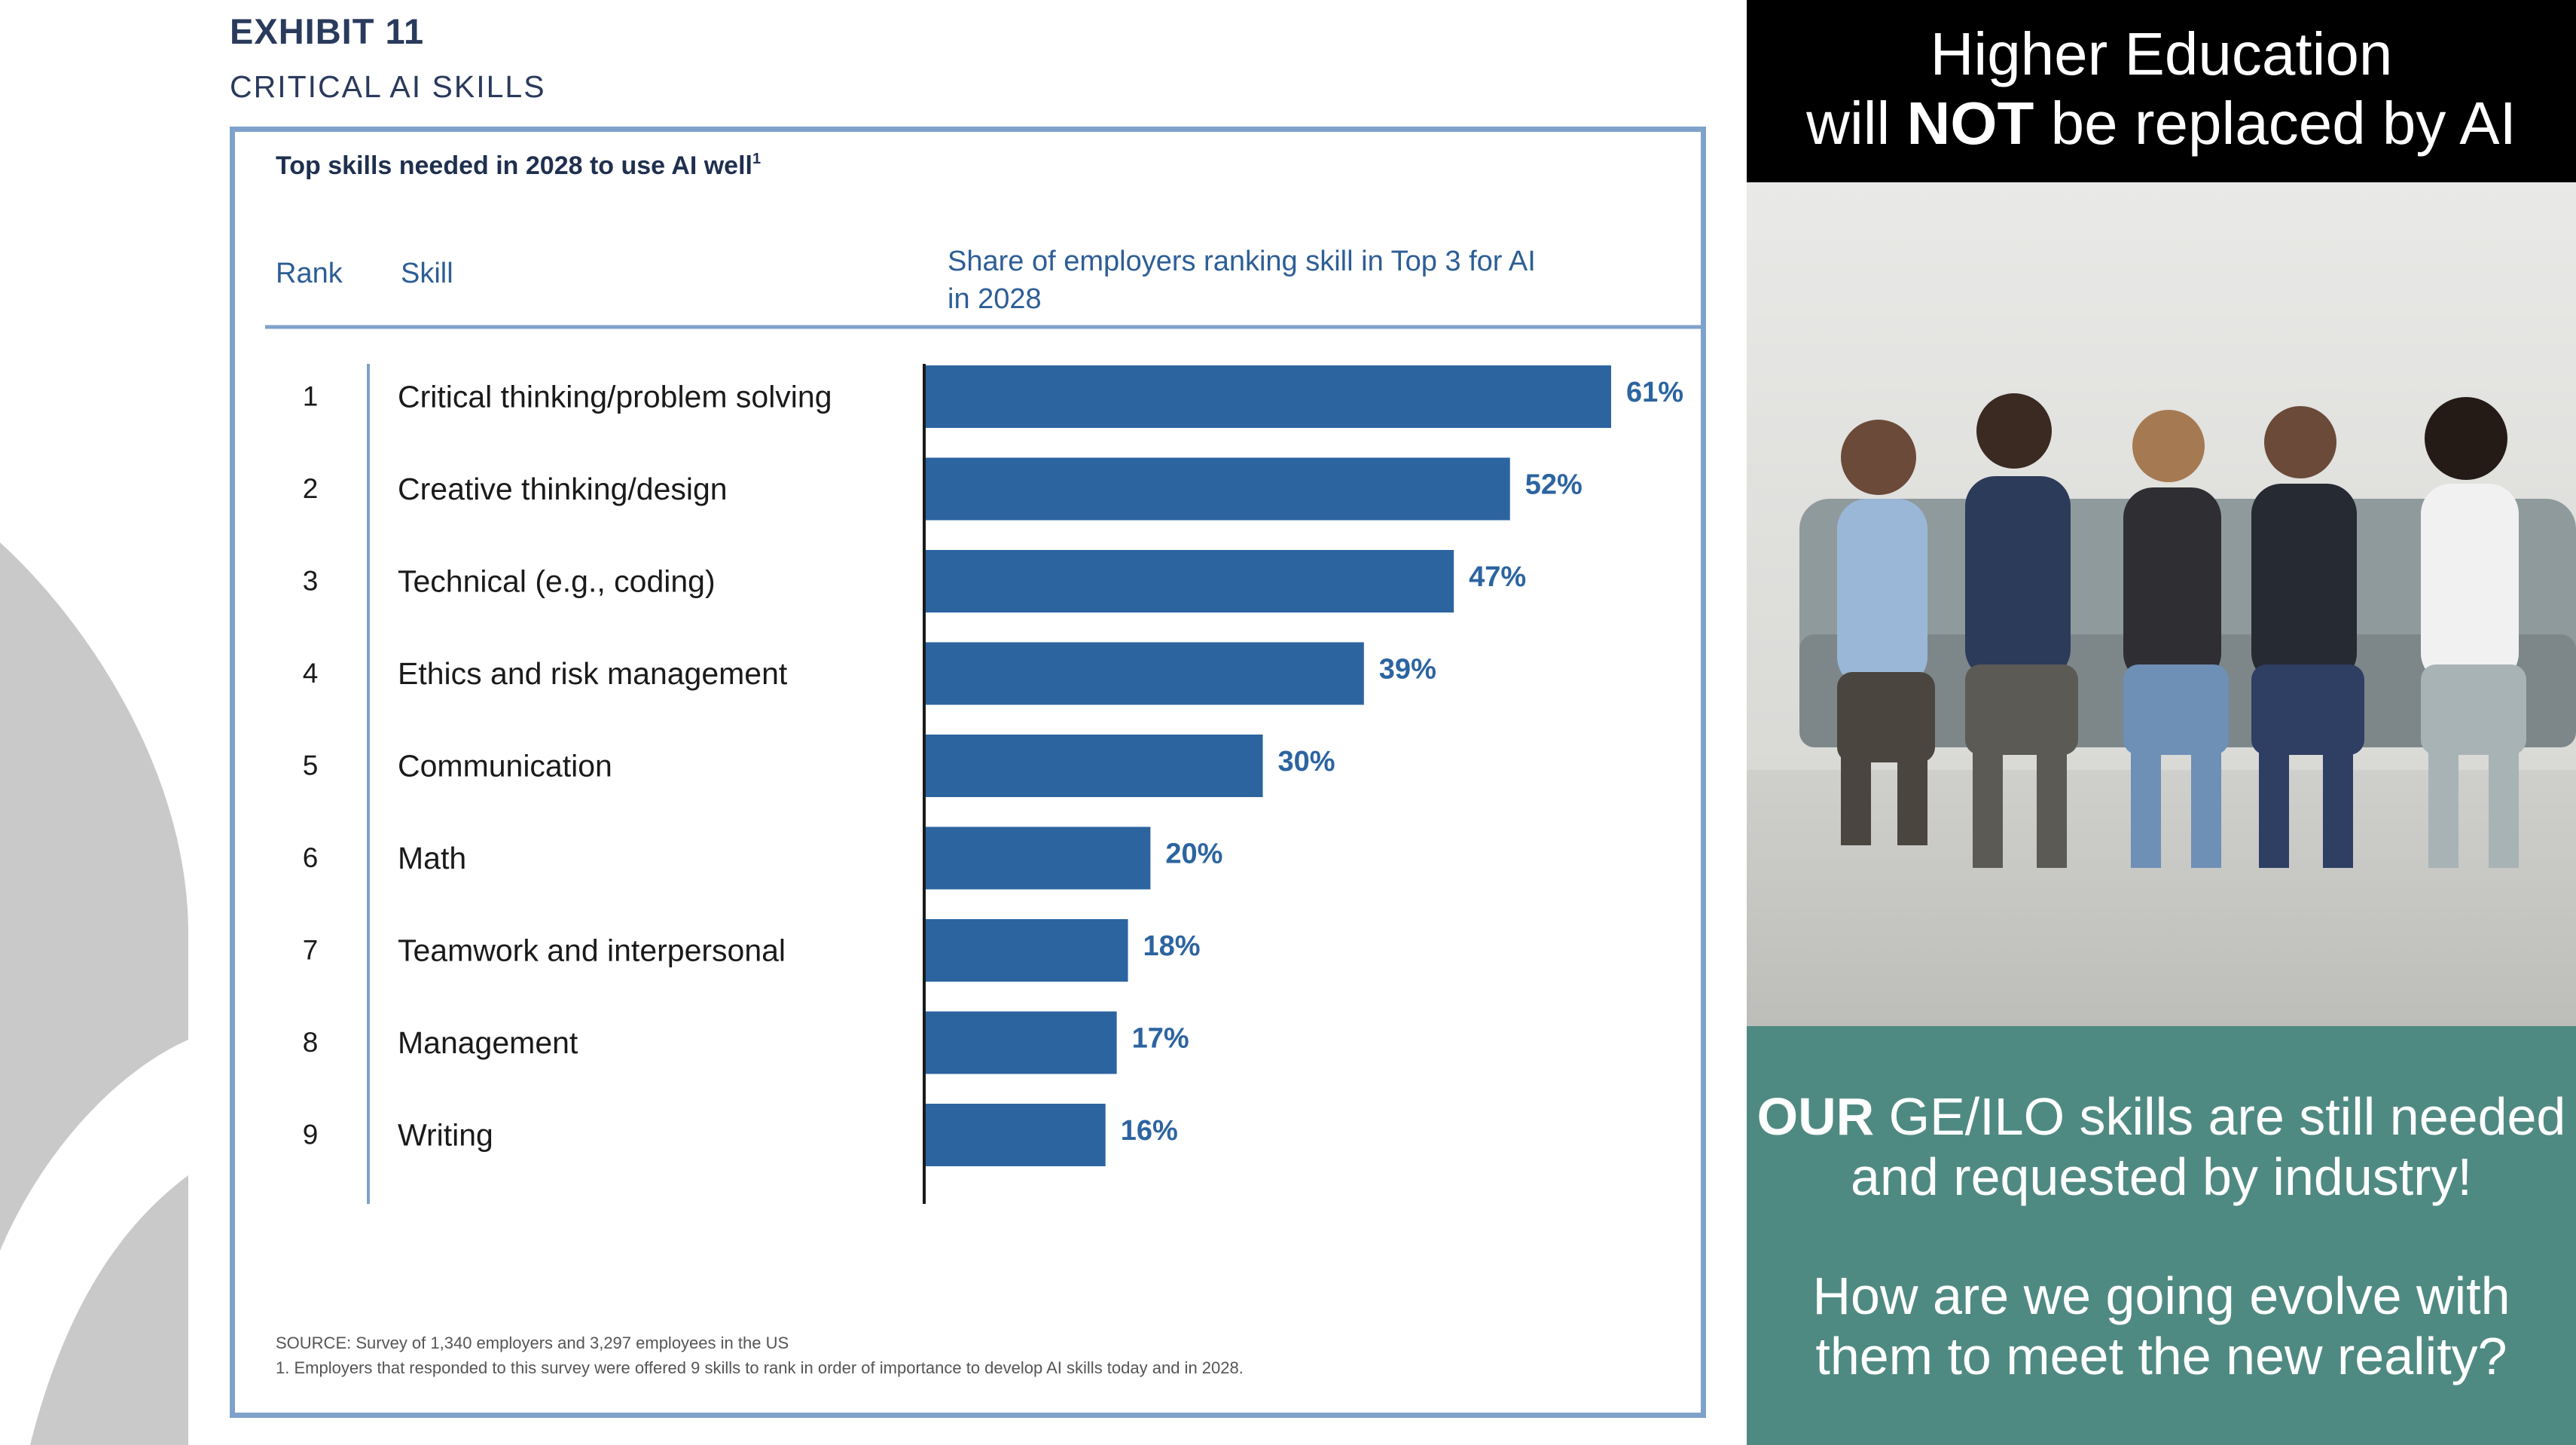  Describe the element at coordinates (311, 1042) in the screenshot. I see `rank-label: 8` at that location.